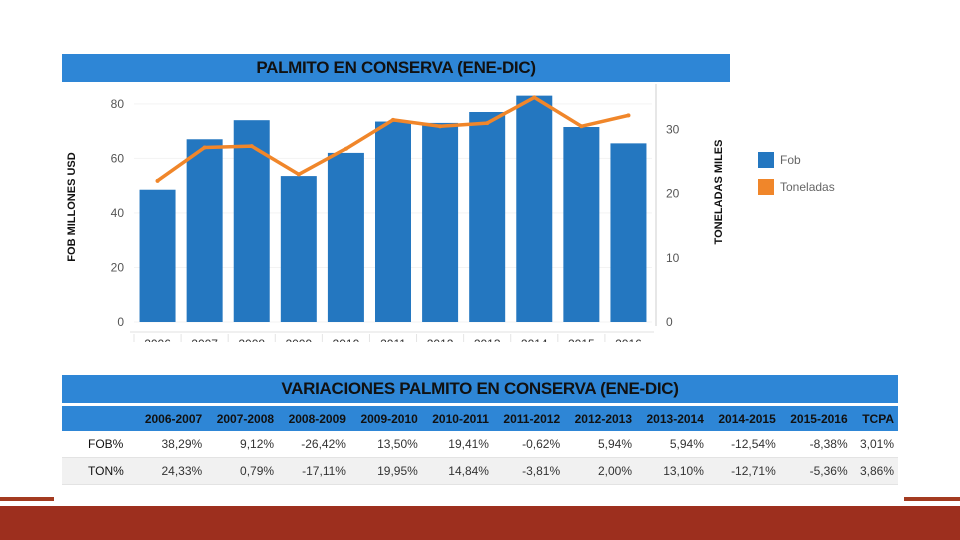 Image resolution: width=960 pixels, height=540 pixels. I want to click on x-tick-label-2016: 2016, so click(628, 339).